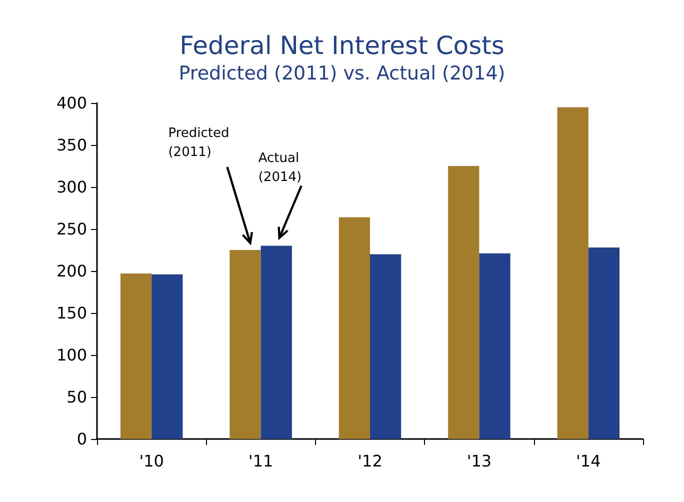  Describe the element at coordinates (71, 103) in the screenshot. I see `y-tick-label: 400` at that location.